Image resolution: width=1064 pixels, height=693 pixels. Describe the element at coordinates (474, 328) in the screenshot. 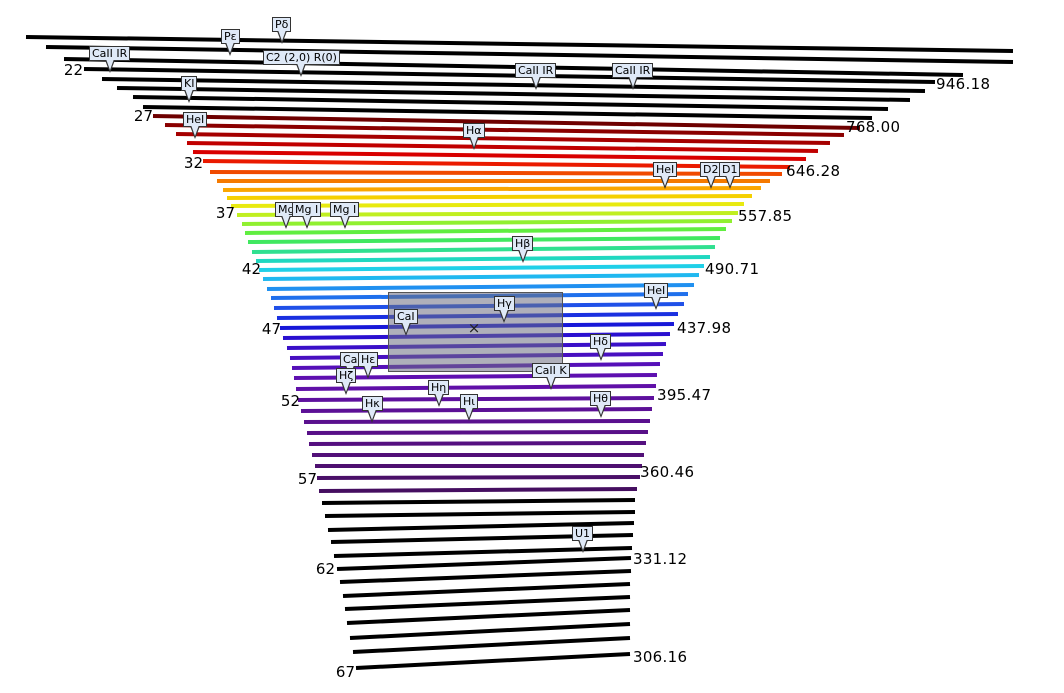

I see `crosshair-icon: ×` at that location.